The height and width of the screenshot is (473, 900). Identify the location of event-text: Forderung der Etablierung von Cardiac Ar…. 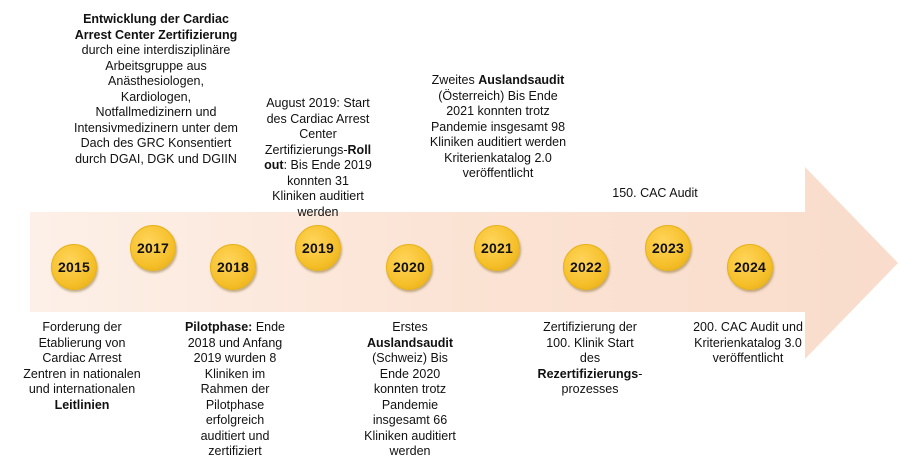
(82, 358).